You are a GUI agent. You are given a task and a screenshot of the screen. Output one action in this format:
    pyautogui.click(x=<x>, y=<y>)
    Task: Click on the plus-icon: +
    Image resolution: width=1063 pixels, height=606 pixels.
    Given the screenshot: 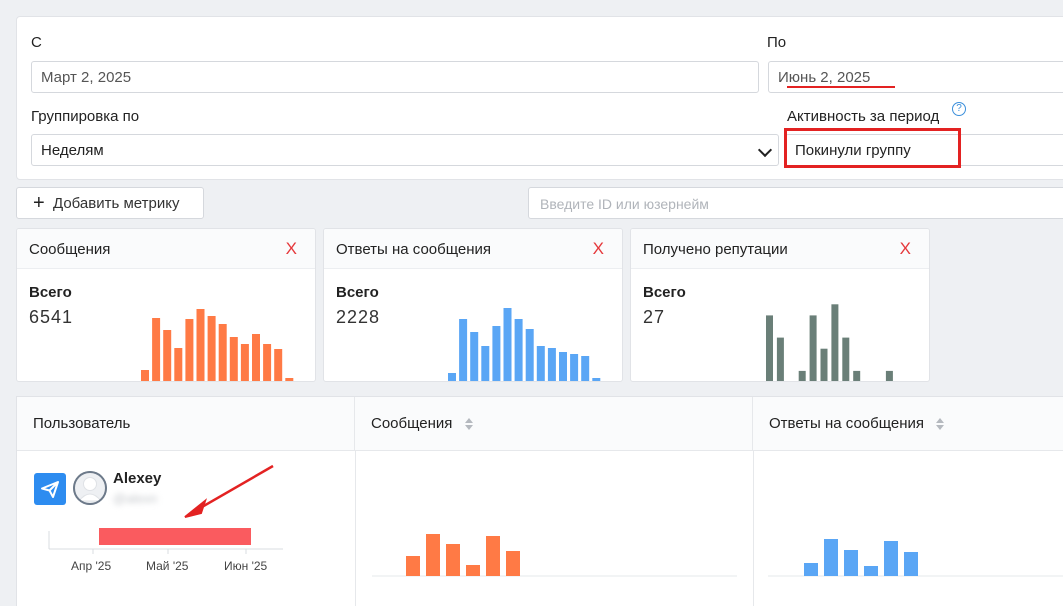 What is the action you would take?
    pyautogui.click(x=39, y=203)
    